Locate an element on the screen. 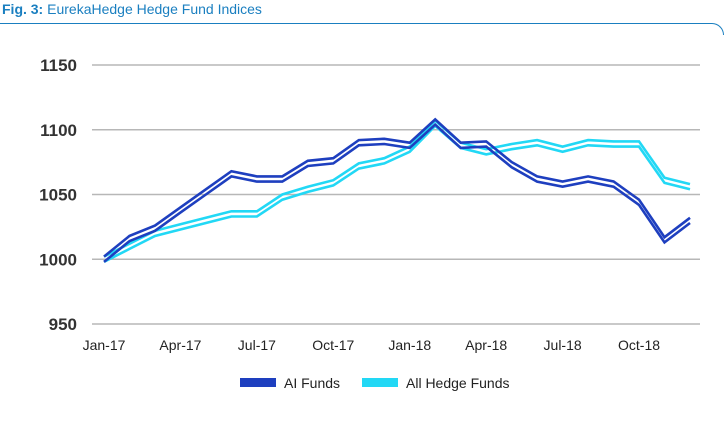 This screenshot has width=726, height=424. legend: AI Funds All Hedge Funds is located at coordinates (375, 383).